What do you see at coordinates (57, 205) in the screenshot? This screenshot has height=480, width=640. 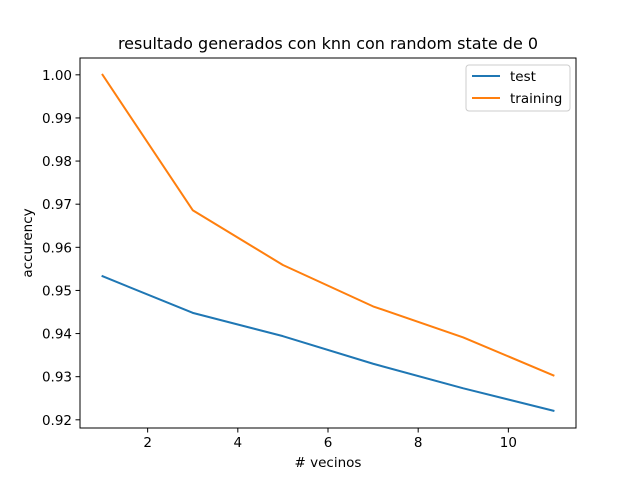 I see `y-tick-label: 0.97` at bounding box center [57, 205].